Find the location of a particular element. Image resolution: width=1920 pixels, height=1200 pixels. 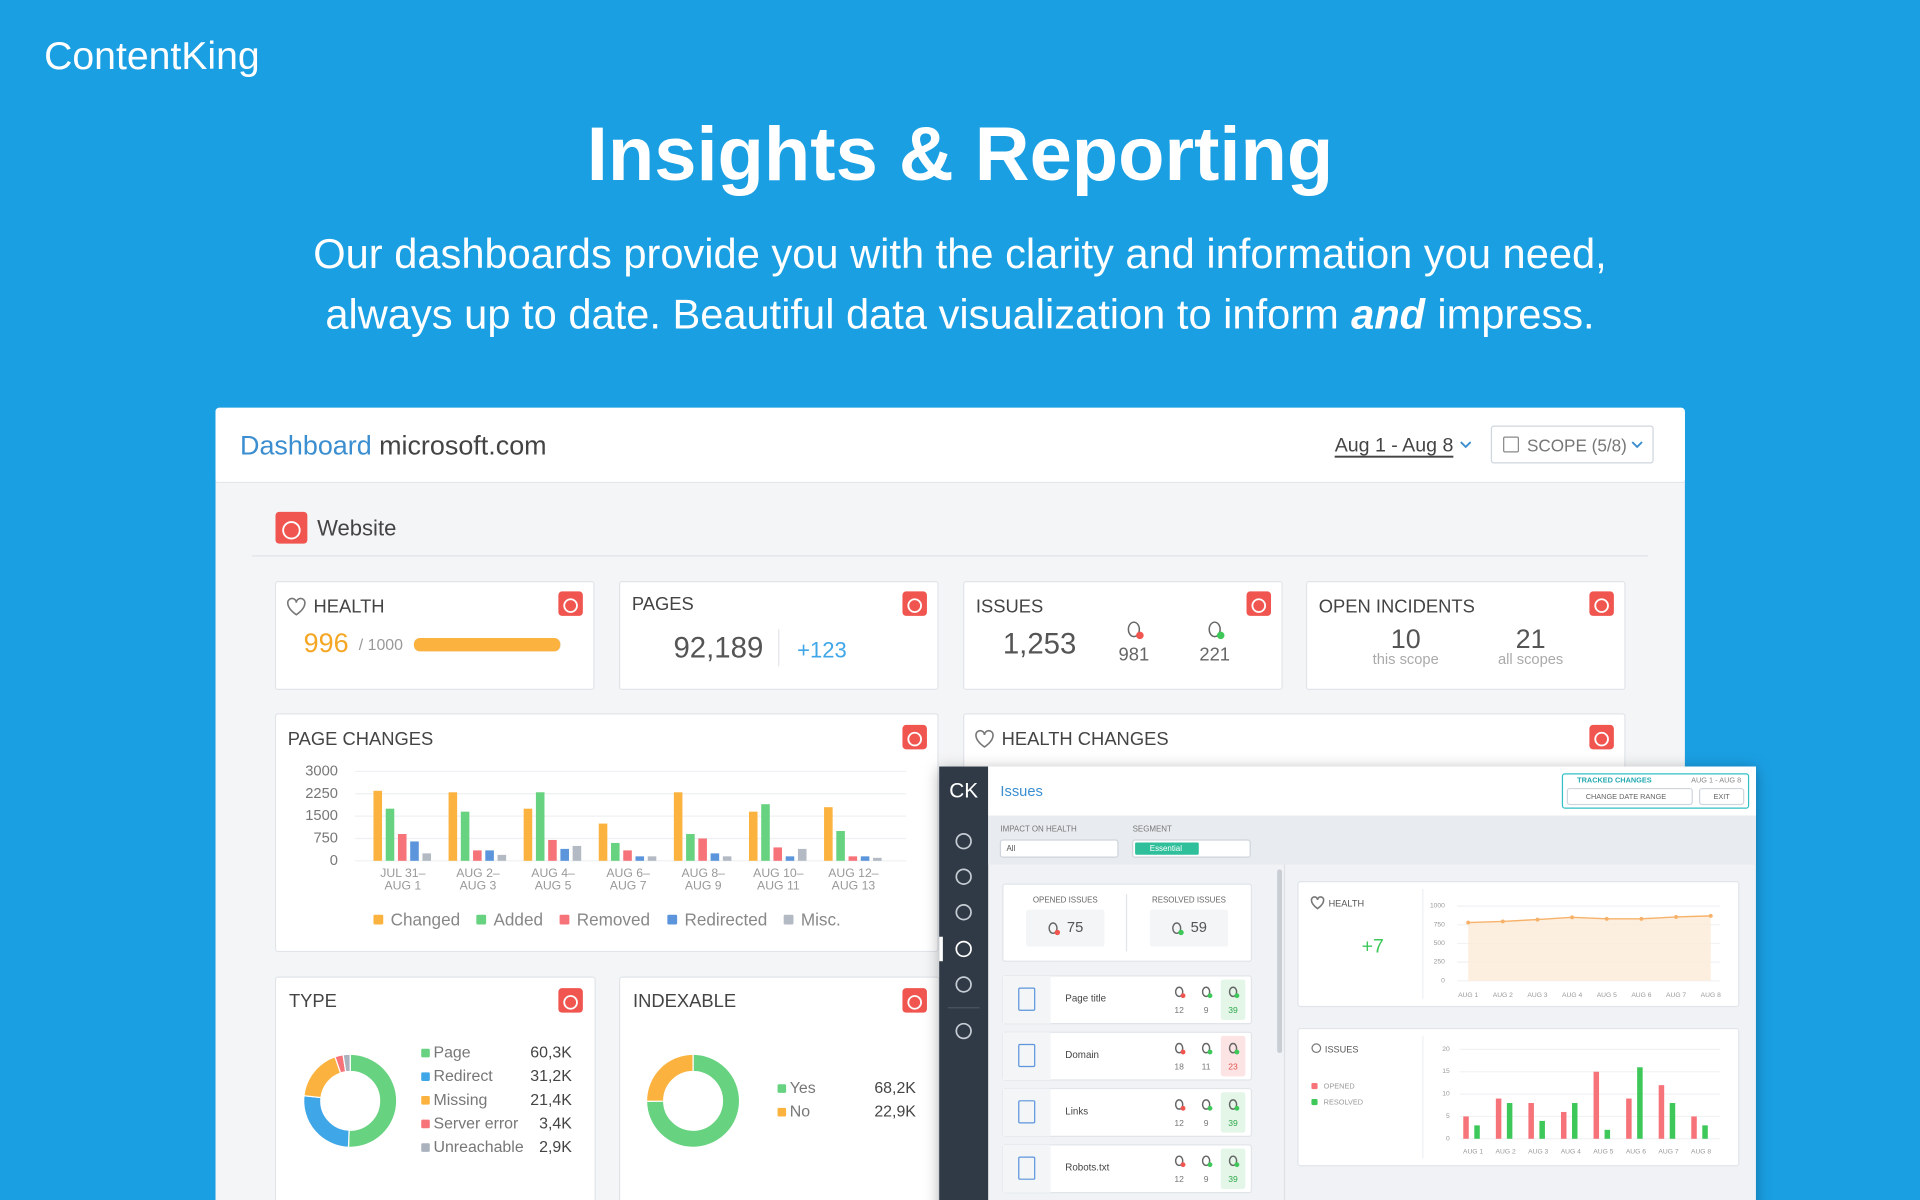

x-tick-label: AUG 4 is located at coordinates (1572, 995).